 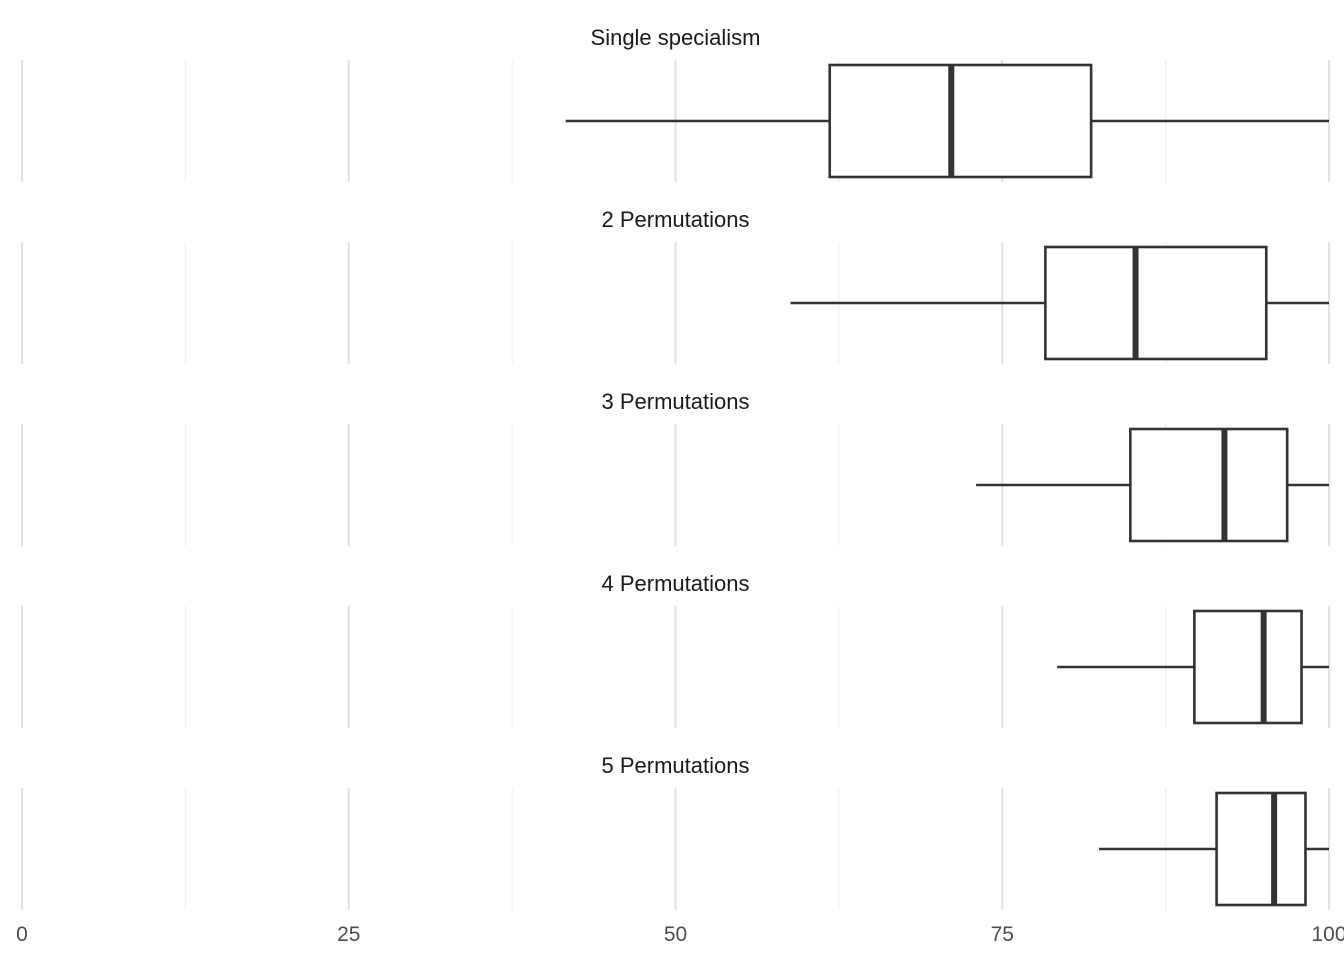 What do you see at coordinates (675, 934) in the screenshot?
I see `x-tick-label: 50` at bounding box center [675, 934].